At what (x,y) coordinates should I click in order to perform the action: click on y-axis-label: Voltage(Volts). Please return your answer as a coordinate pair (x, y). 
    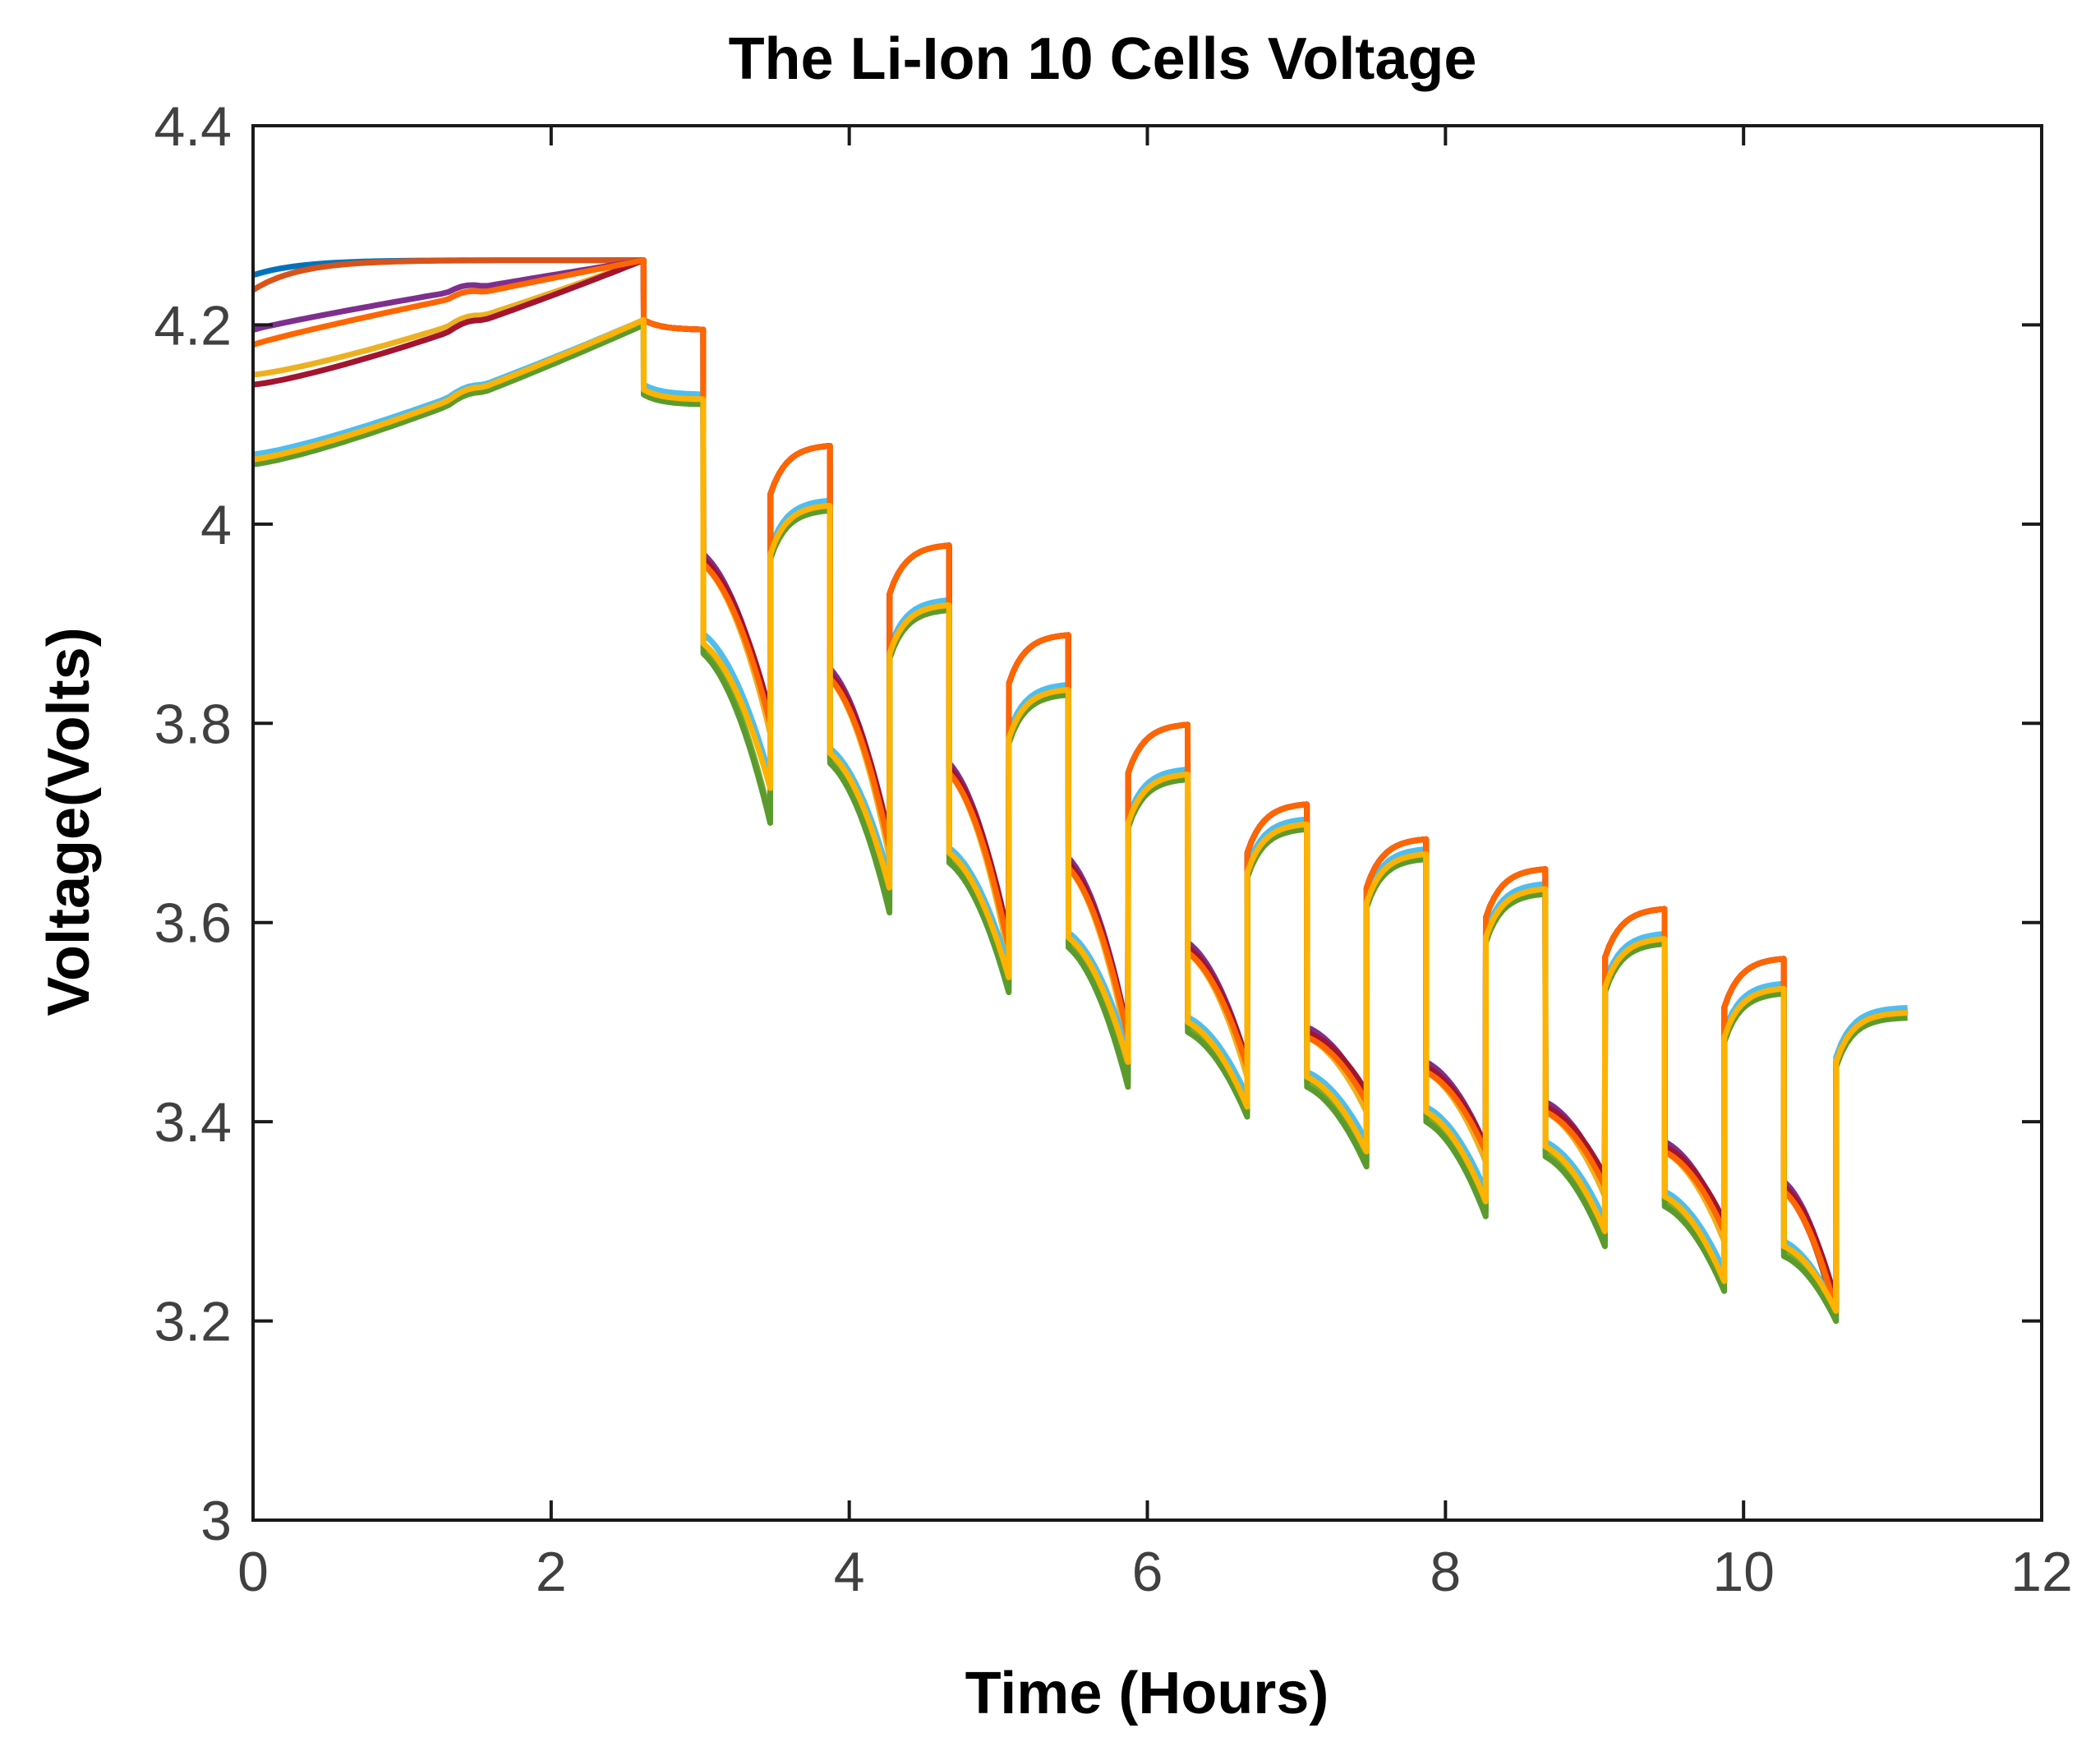
    Looking at the image, I should click on (69, 821).